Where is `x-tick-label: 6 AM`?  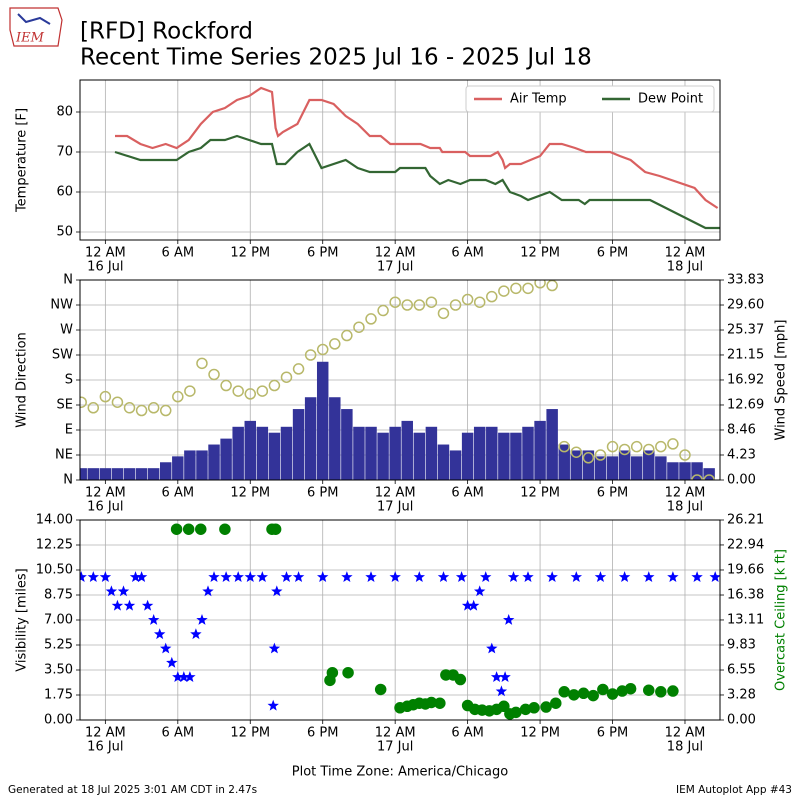 x-tick-label: 6 AM is located at coordinates (467, 733).